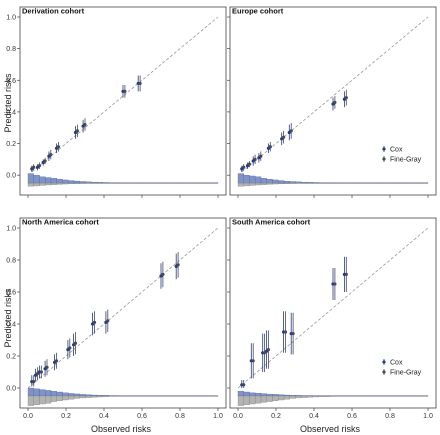 Image resolution: width=440 pixels, height=435 pixels. Describe the element at coordinates (271, 222) in the screenshot. I see `panel-title: South America cohort` at that location.